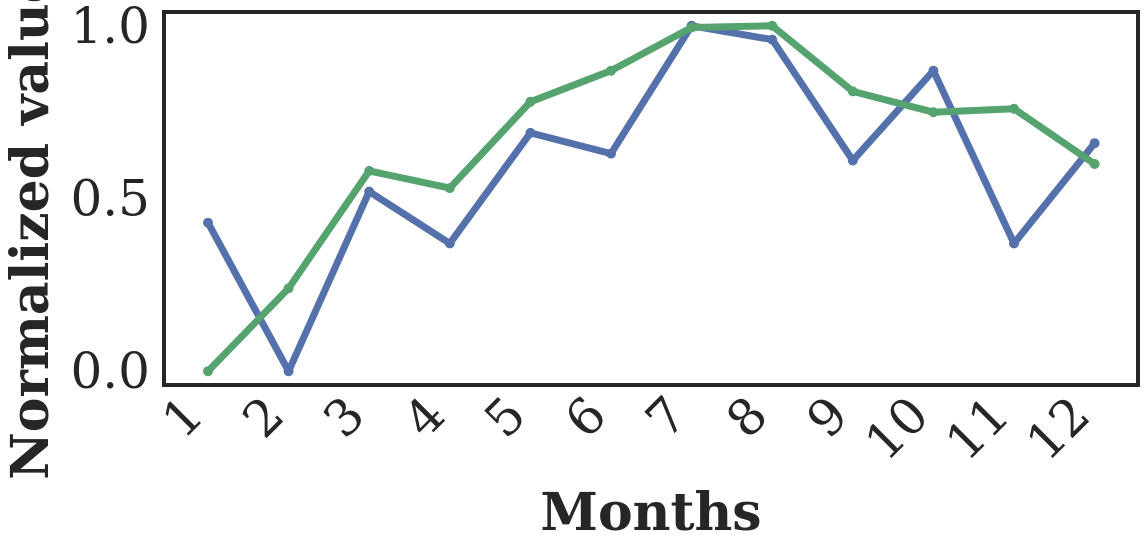 The image size is (1148, 550). Describe the element at coordinates (505, 417) in the screenshot. I see `x-tick-label: 5` at that location.